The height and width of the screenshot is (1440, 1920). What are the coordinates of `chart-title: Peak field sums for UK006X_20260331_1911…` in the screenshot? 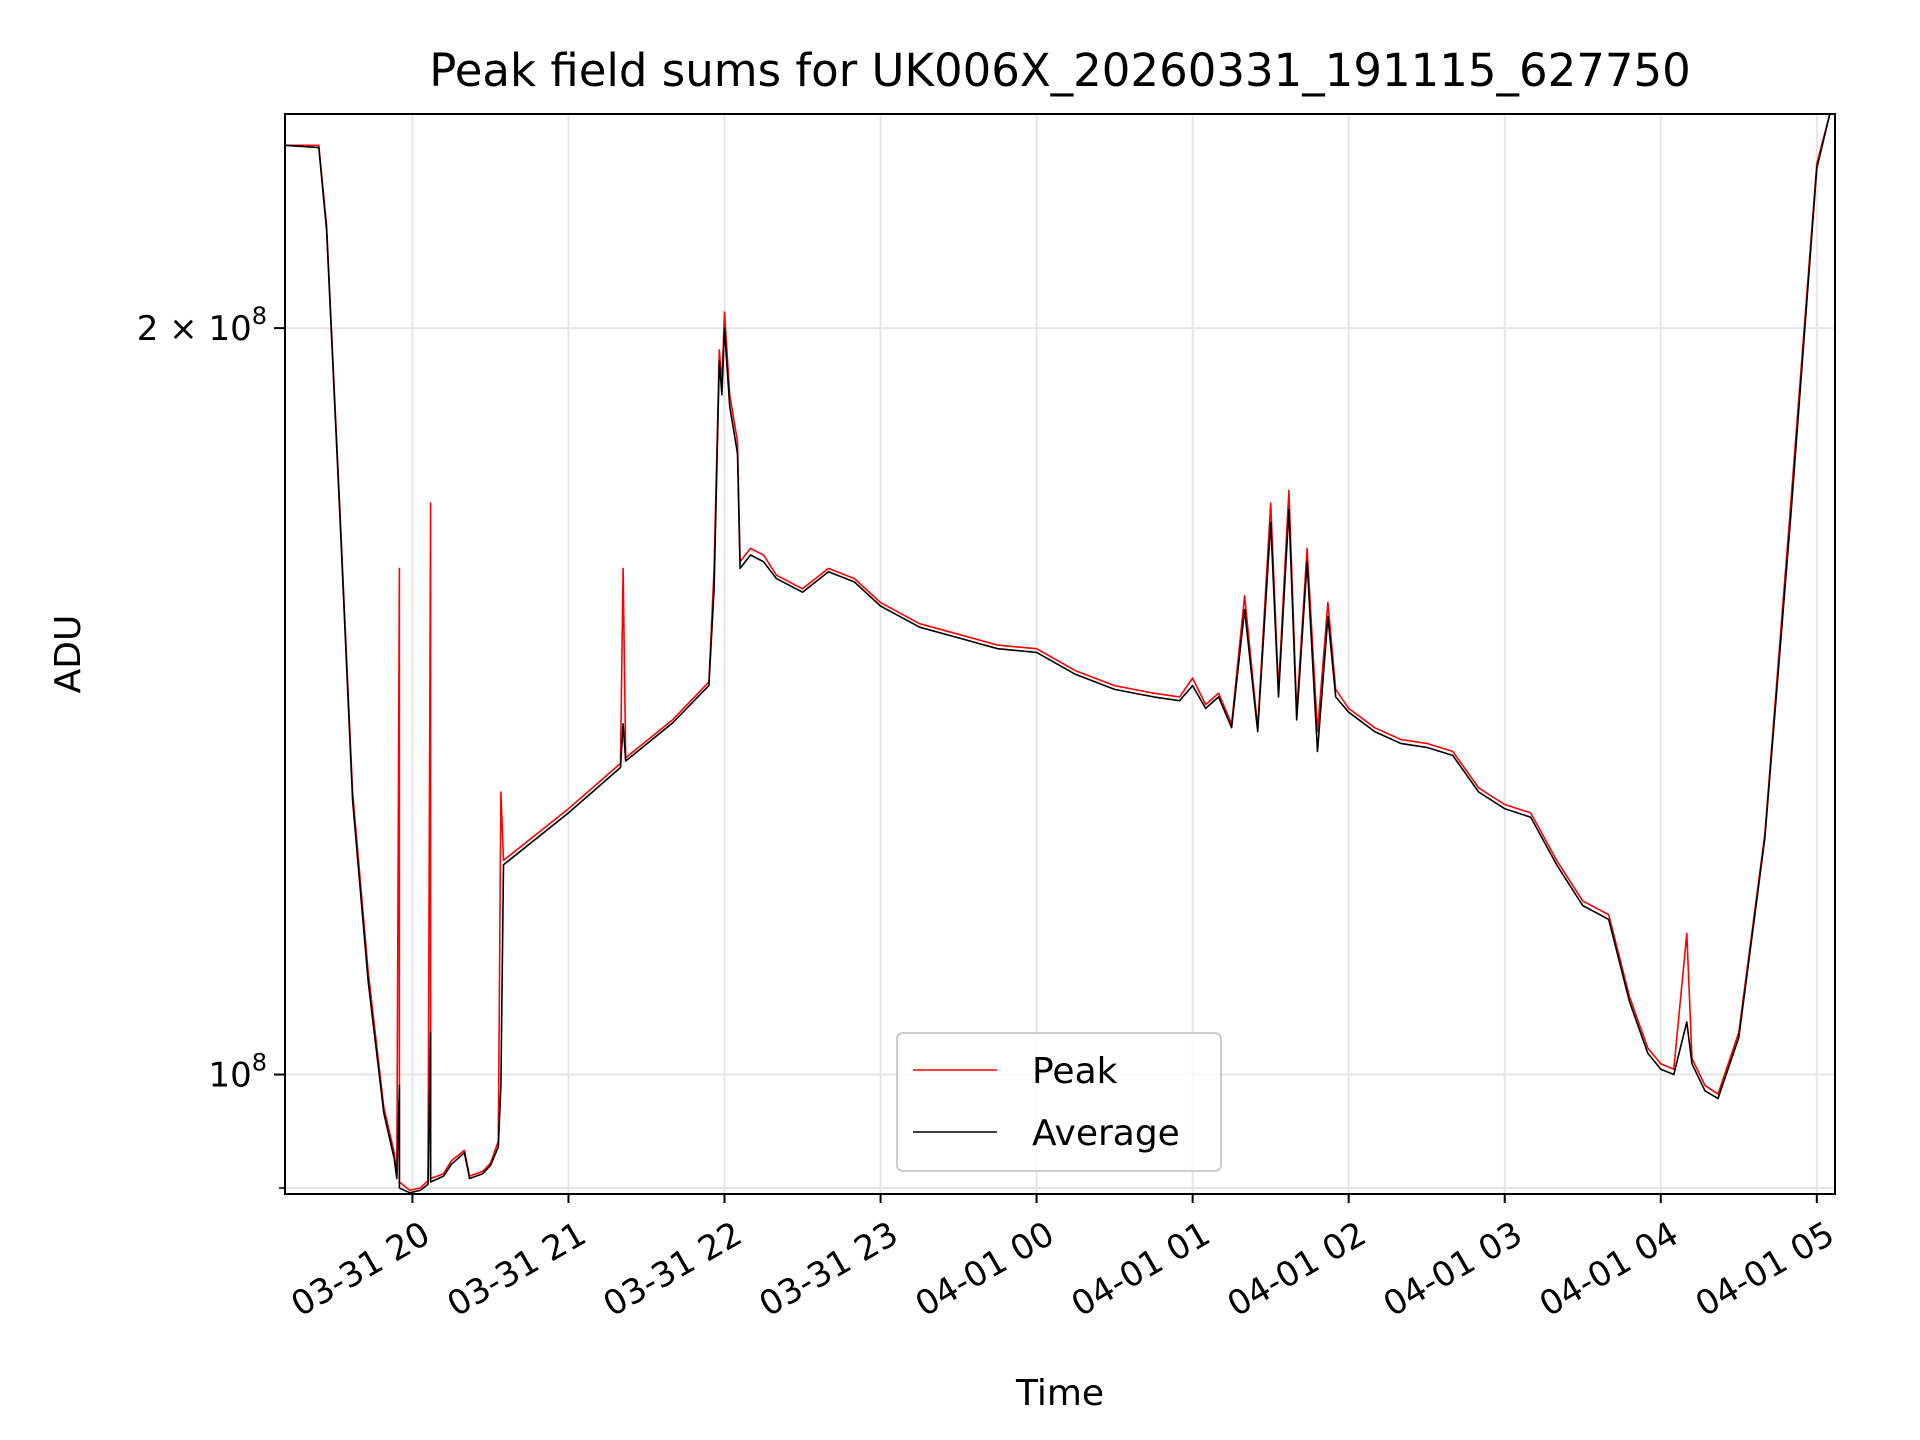 It's located at (1060, 70).